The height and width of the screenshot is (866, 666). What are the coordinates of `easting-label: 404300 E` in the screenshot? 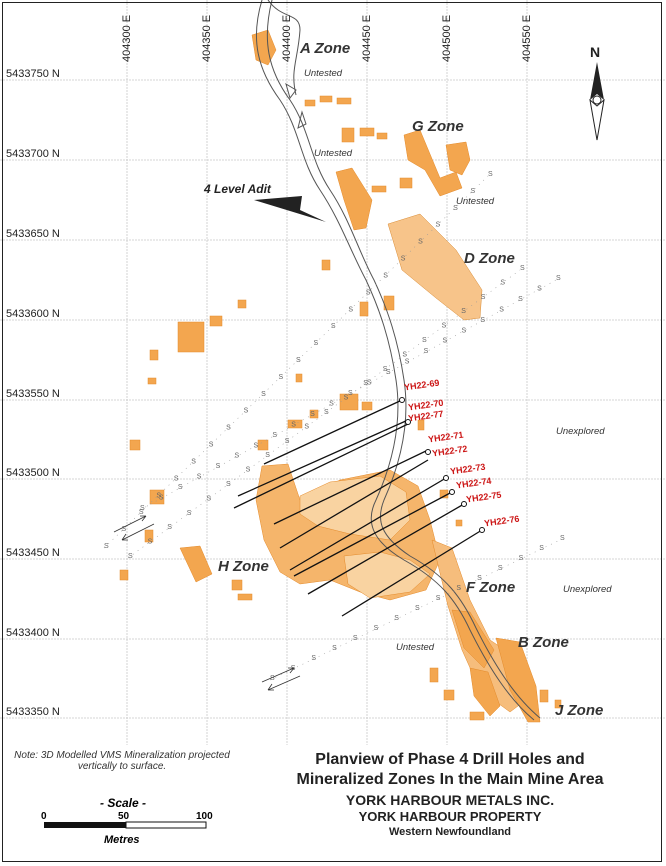 It's located at (127, 38).